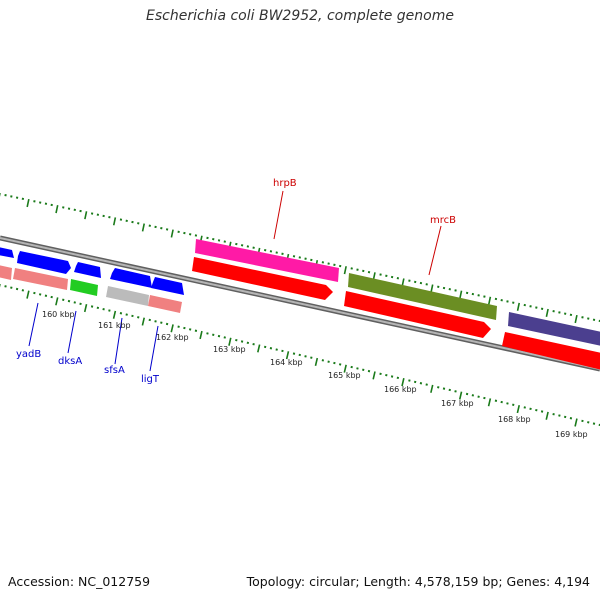 Image resolution: width=600 pixels, height=600 pixels. I want to click on gene-label-dksA: dksA, so click(70, 361).